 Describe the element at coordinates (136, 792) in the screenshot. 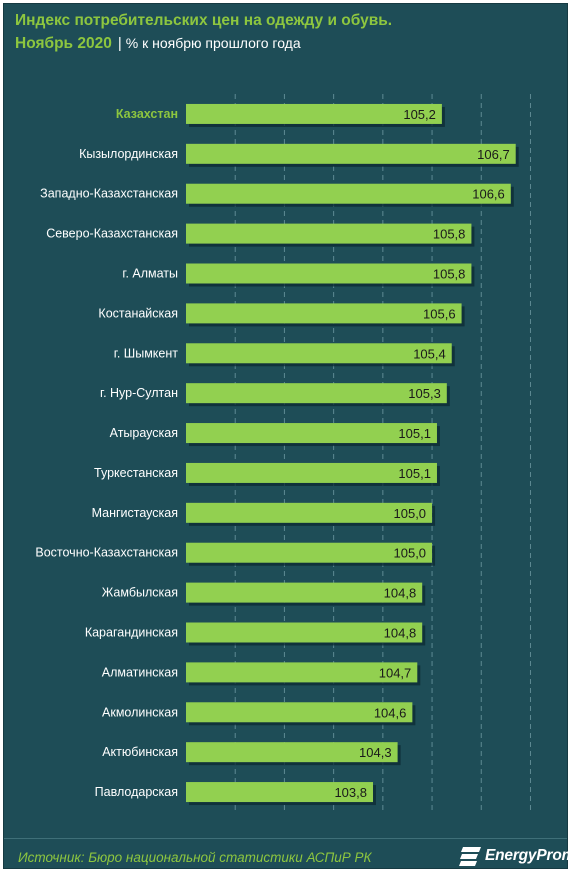

I see `category-label: Павлодарская` at that location.